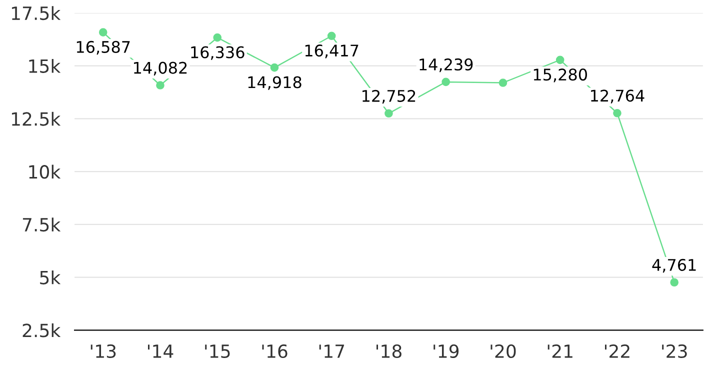  What do you see at coordinates (50, 277) in the screenshot?
I see `y-tick-label: 5k` at bounding box center [50, 277].